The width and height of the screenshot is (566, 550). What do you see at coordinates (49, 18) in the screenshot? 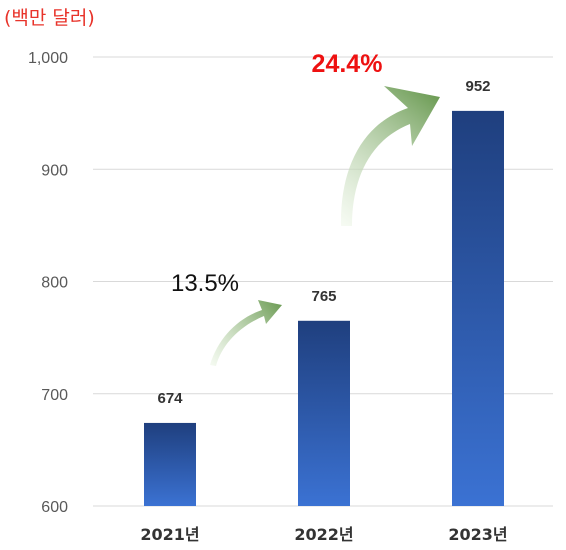
I see `unit-label: (백만 달러)` at bounding box center [49, 18].